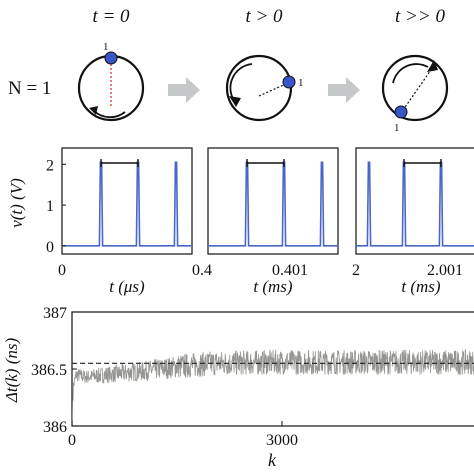 Image resolution: width=474 pixels, height=474 pixels. Describe the element at coordinates (272, 460) in the screenshot. I see `interval-xlabel: k` at that location.